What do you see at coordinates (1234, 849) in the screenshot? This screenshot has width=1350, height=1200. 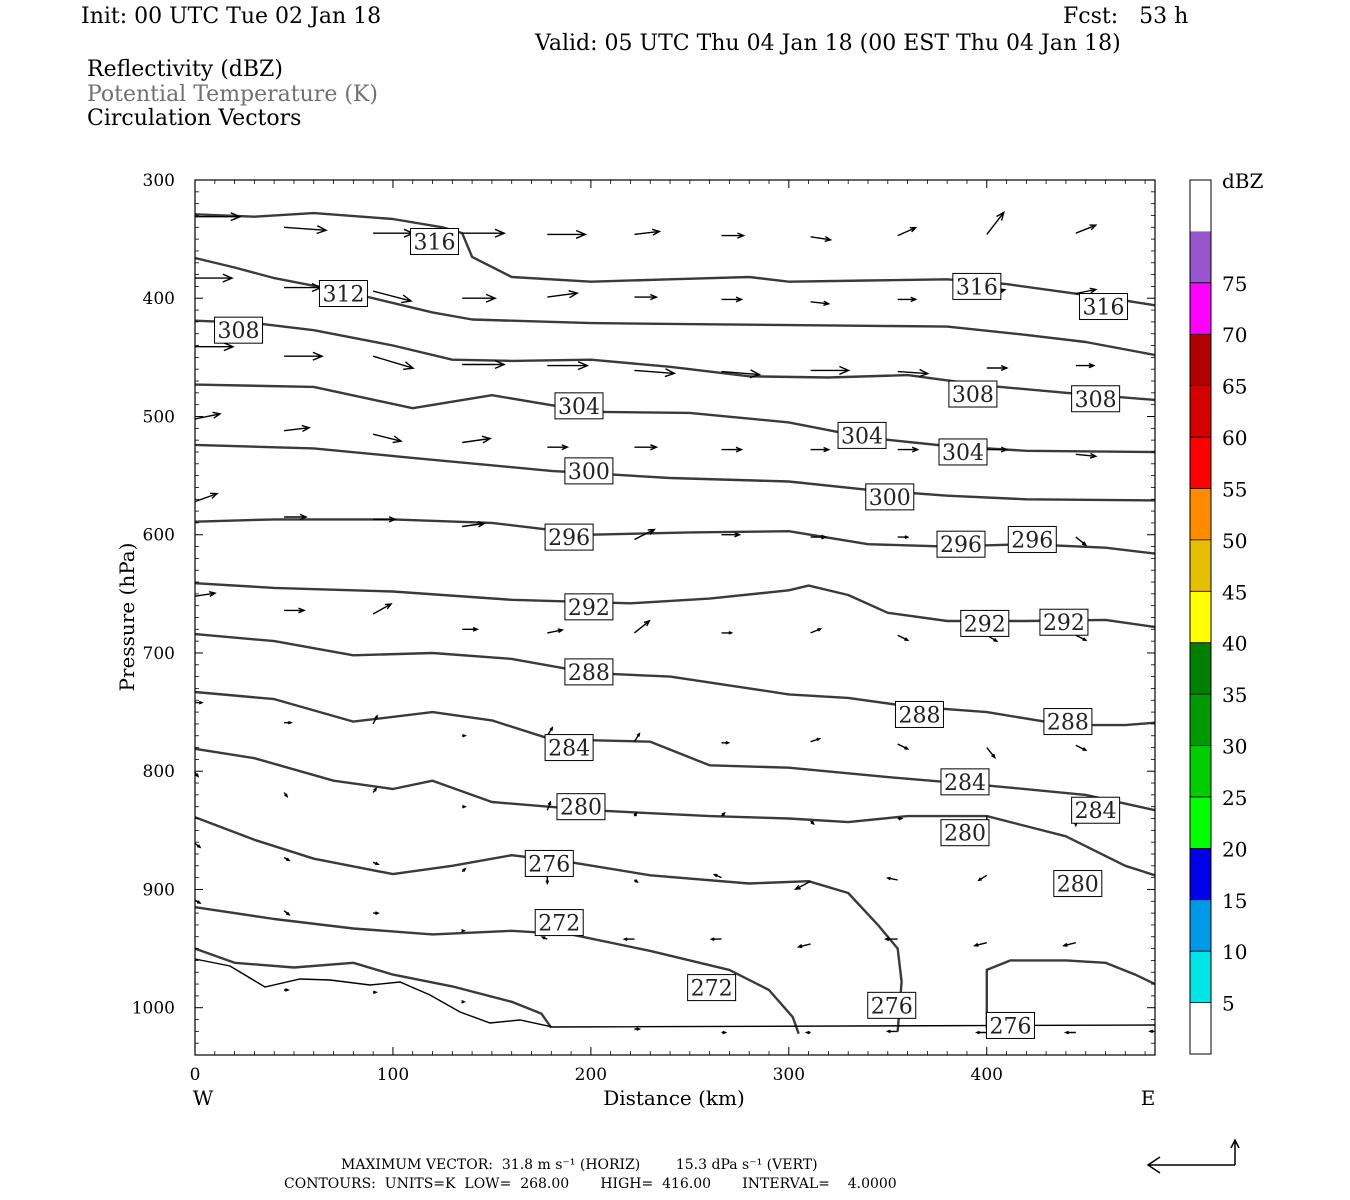 I see `colorbar-label-3: 20` at bounding box center [1234, 849].